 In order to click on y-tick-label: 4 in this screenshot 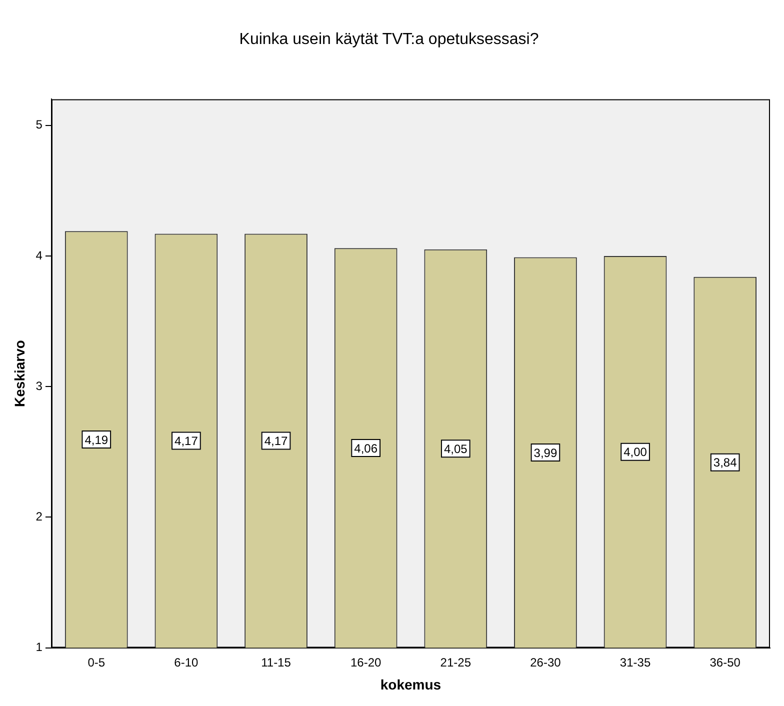, I will do `click(39, 255)`.